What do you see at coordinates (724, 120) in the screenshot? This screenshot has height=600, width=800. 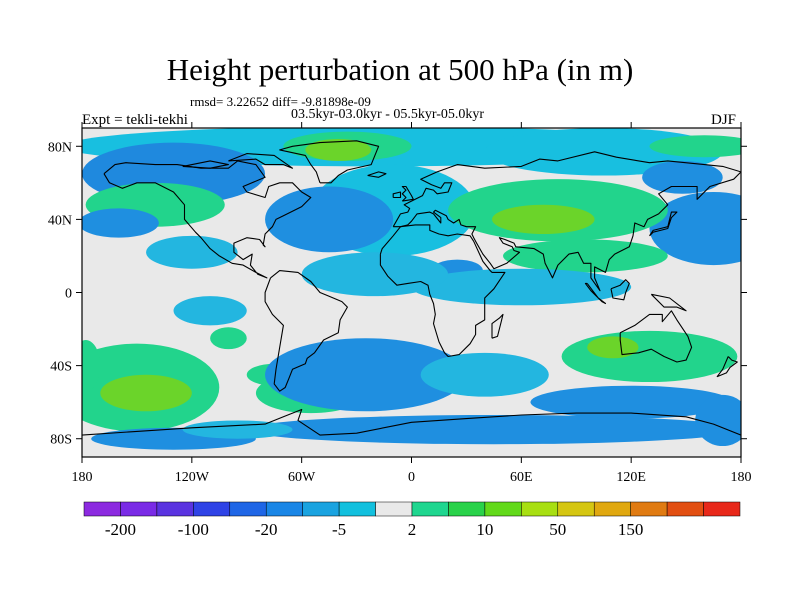 I see `season-label: DJF` at bounding box center [724, 120].